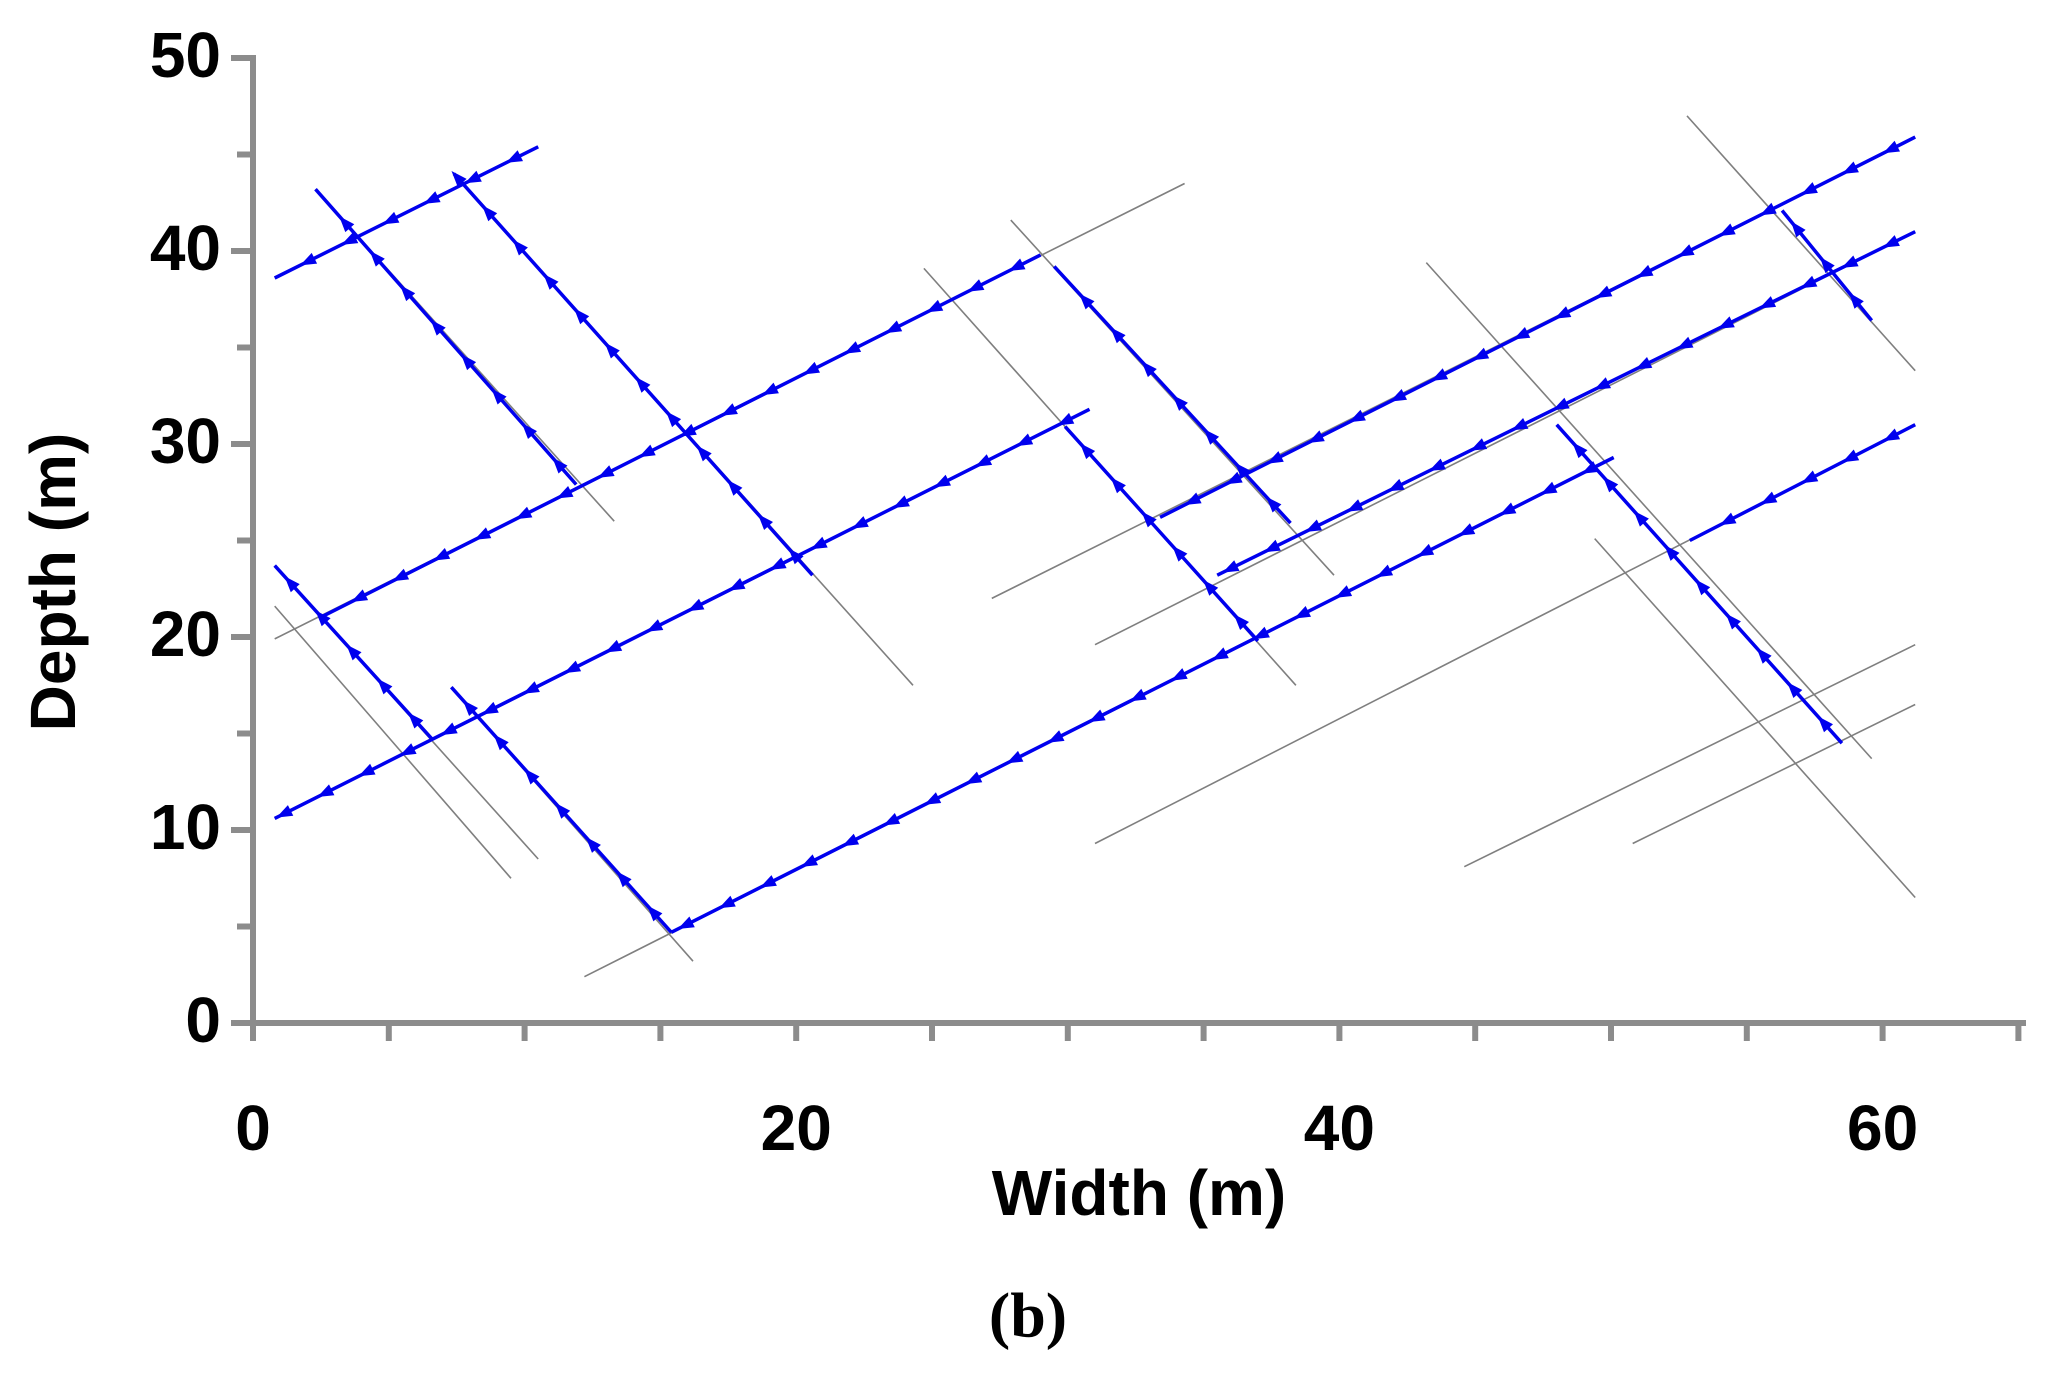 The height and width of the screenshot is (1389, 2052). What do you see at coordinates (1139, 1193) in the screenshot?
I see `x-axis-title: Width (m)` at bounding box center [1139, 1193].